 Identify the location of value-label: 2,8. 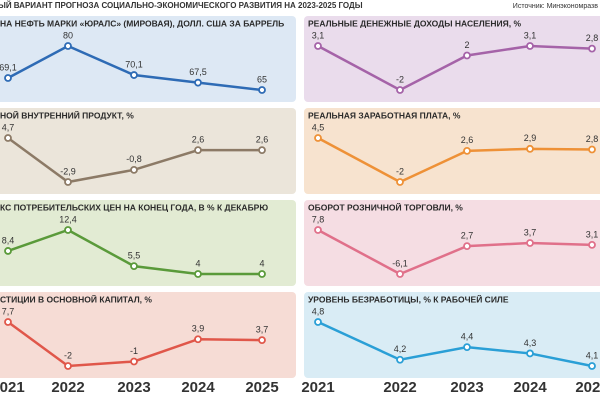
(592, 139).